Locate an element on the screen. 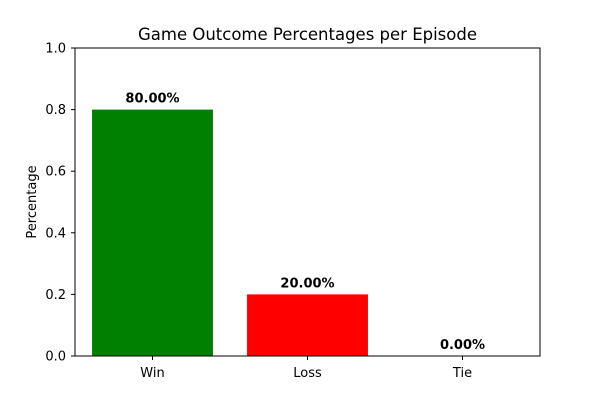 The image size is (600, 400). y-tick-label: 0.8 is located at coordinates (55, 110).